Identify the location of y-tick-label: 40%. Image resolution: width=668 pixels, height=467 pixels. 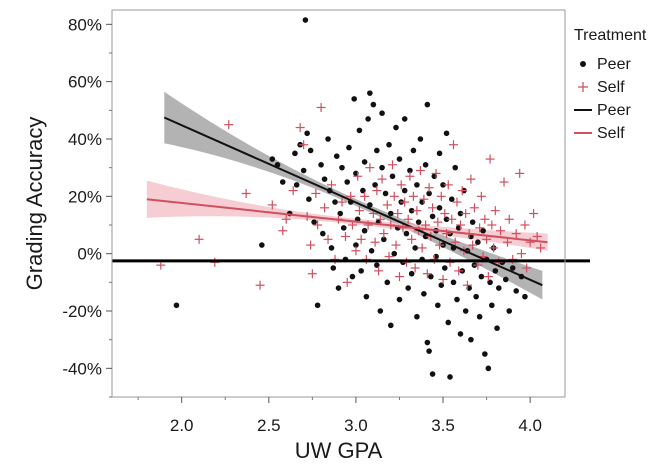
(85, 139).